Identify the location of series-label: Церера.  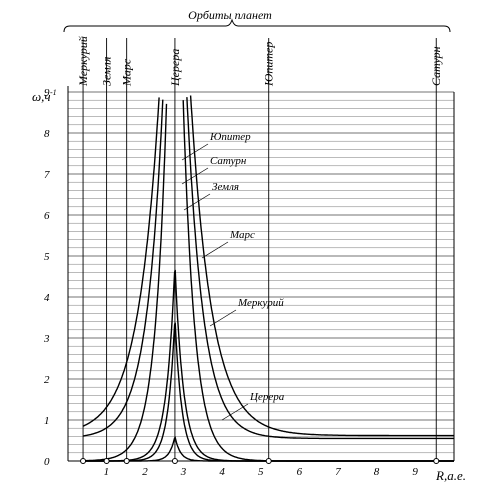
(267, 397).